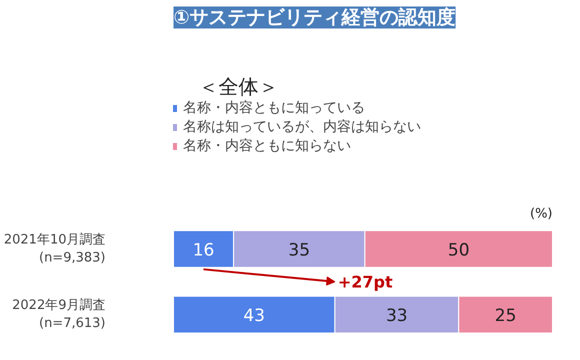 This screenshot has width=580, height=360. What do you see at coordinates (397, 316) in the screenshot?
I see `data-label: 33` at bounding box center [397, 316].